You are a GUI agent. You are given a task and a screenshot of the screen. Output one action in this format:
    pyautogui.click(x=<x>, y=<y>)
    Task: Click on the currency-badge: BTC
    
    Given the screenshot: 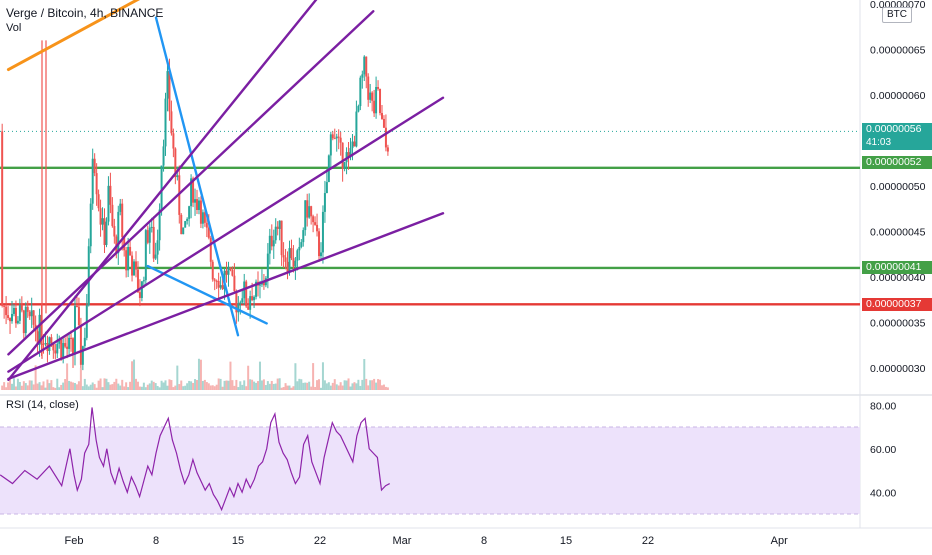 What is the action you would take?
    pyautogui.click(x=897, y=15)
    